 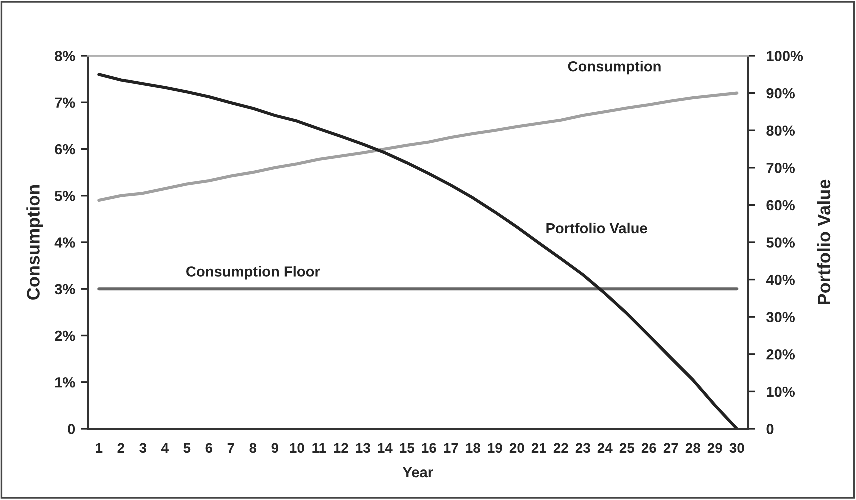 What do you see at coordinates (473, 448) in the screenshot?
I see `x-tick-label: 18` at bounding box center [473, 448].